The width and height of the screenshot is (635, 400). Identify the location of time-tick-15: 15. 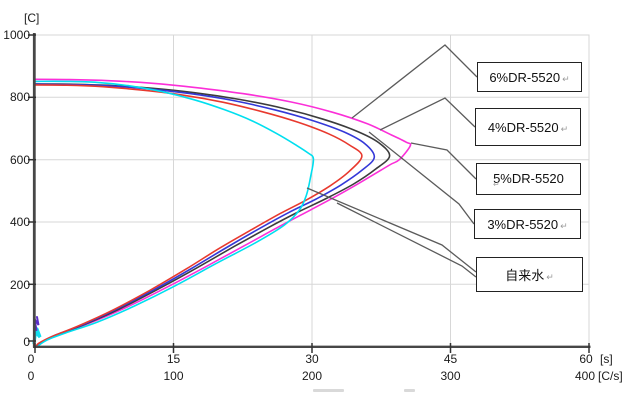
(173, 359).